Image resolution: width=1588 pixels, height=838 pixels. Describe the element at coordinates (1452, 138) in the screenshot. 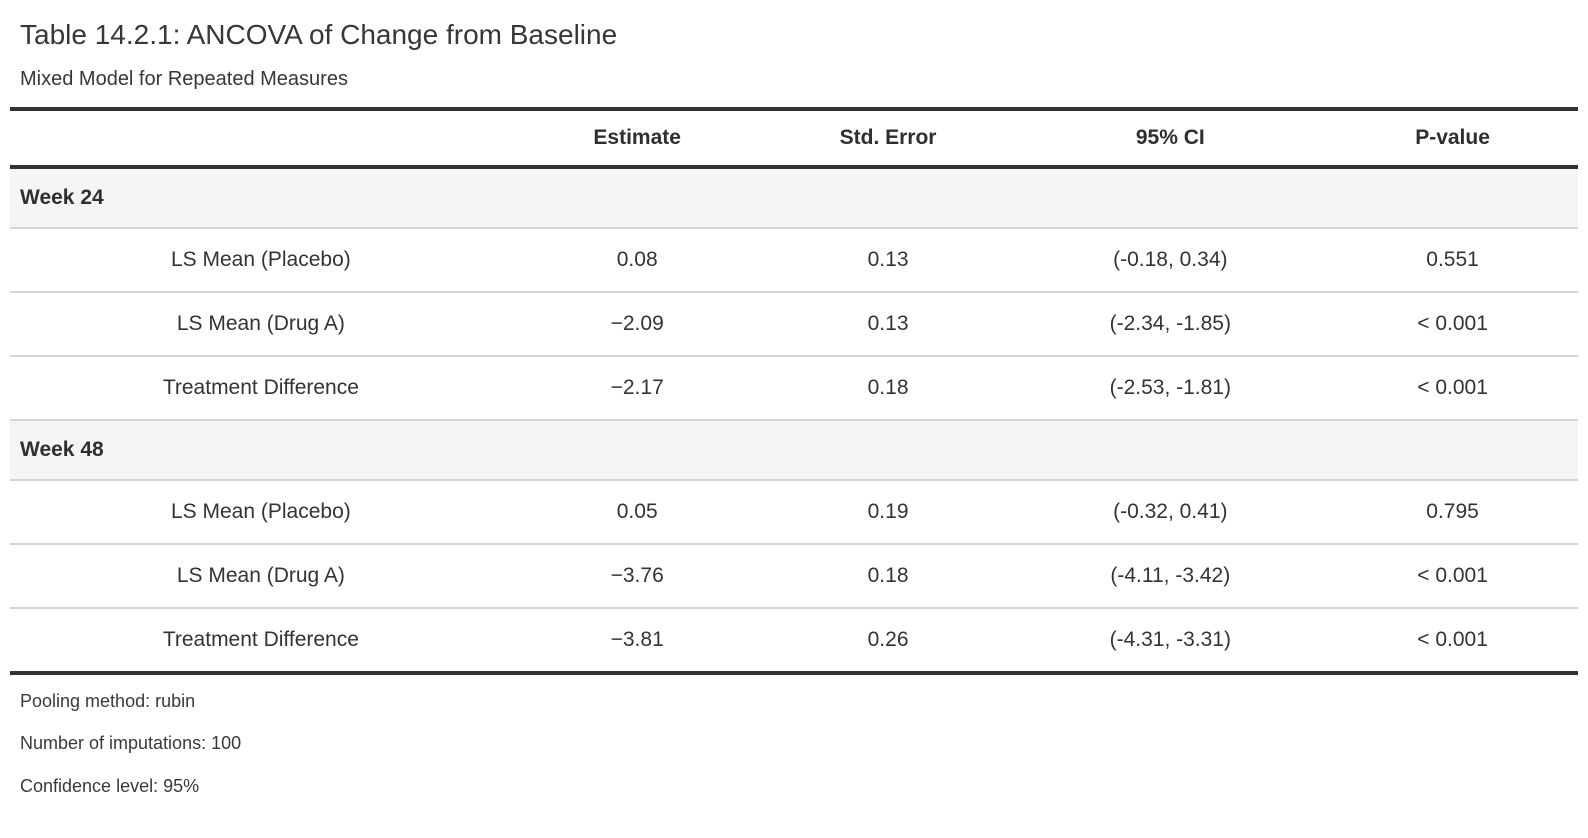

I see `column-header-p-value: P-value` at that location.